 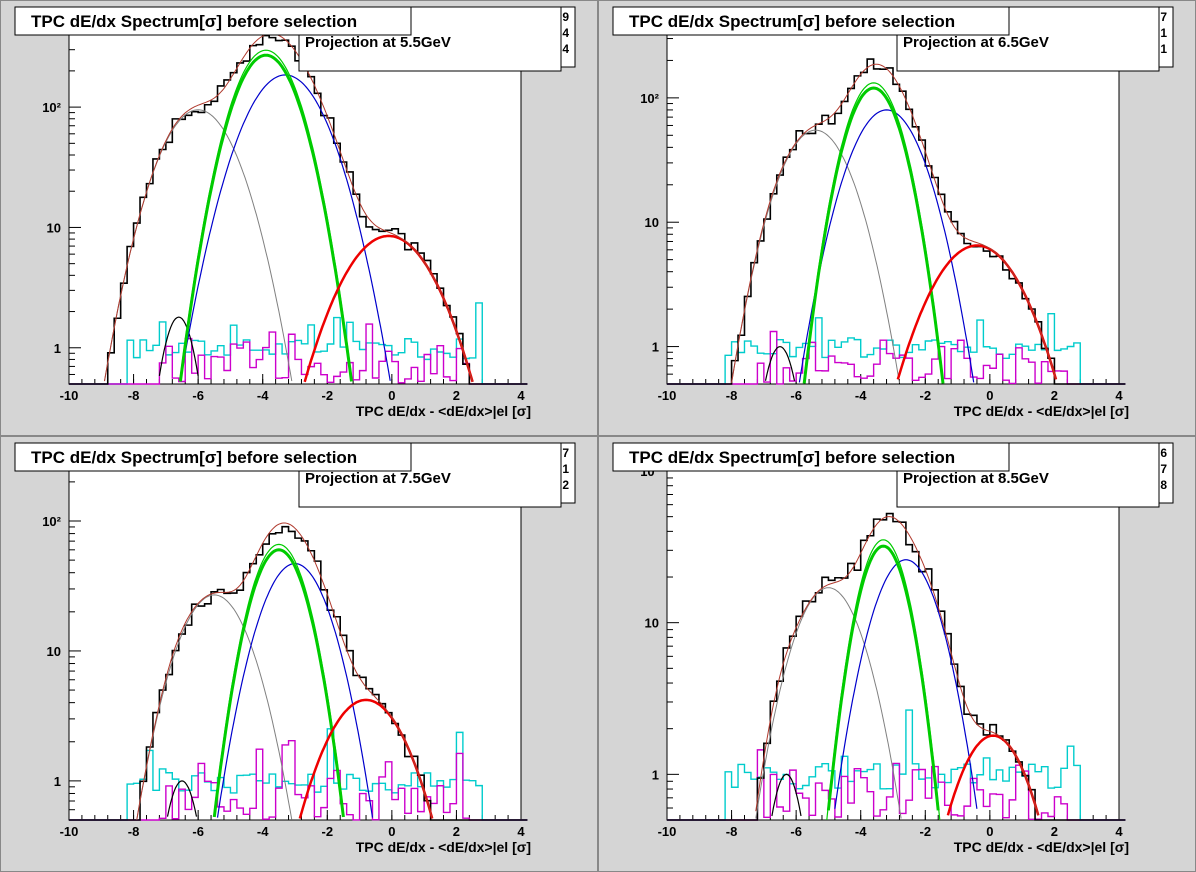 What do you see at coordinates (565, 485) in the screenshot?
I see `stats-value: 2` at bounding box center [565, 485].